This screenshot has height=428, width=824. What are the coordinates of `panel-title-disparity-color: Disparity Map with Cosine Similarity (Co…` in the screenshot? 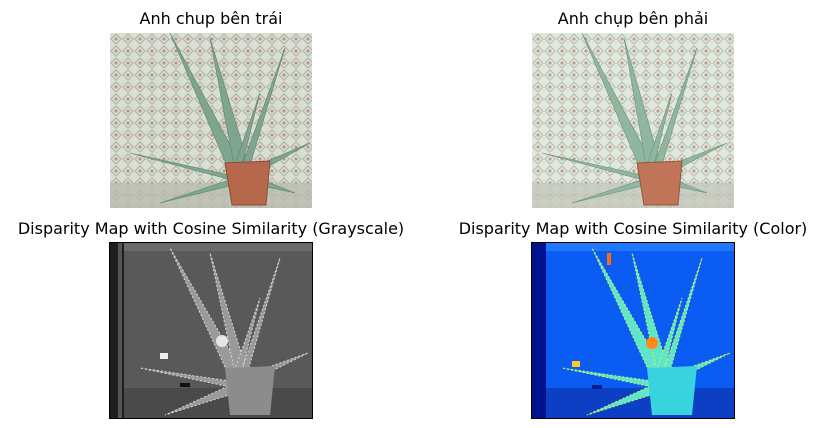 It's located at (633, 228).